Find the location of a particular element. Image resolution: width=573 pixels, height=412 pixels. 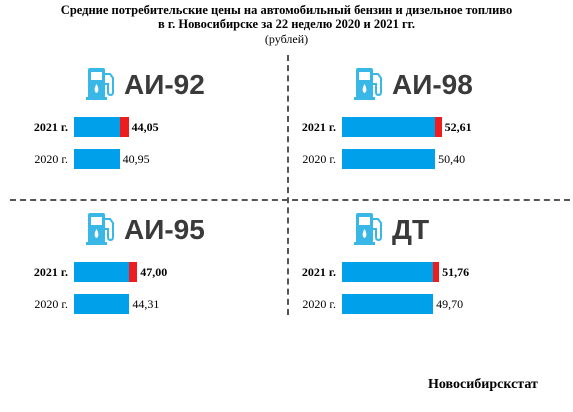

bar-row-2020: 2020 г. 50,40 is located at coordinates (428, 159).